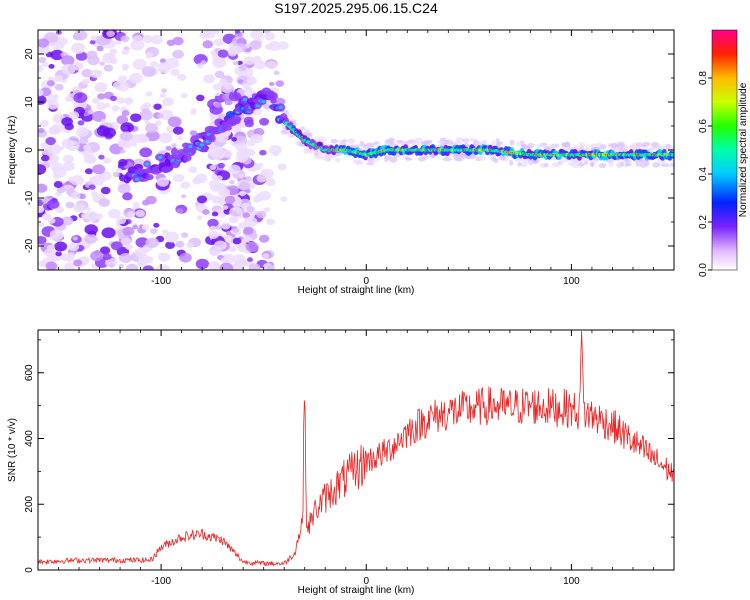 The image size is (750, 600). Describe the element at coordinates (724, 150) in the screenshot. I see `colorbar-gradient` at that location.